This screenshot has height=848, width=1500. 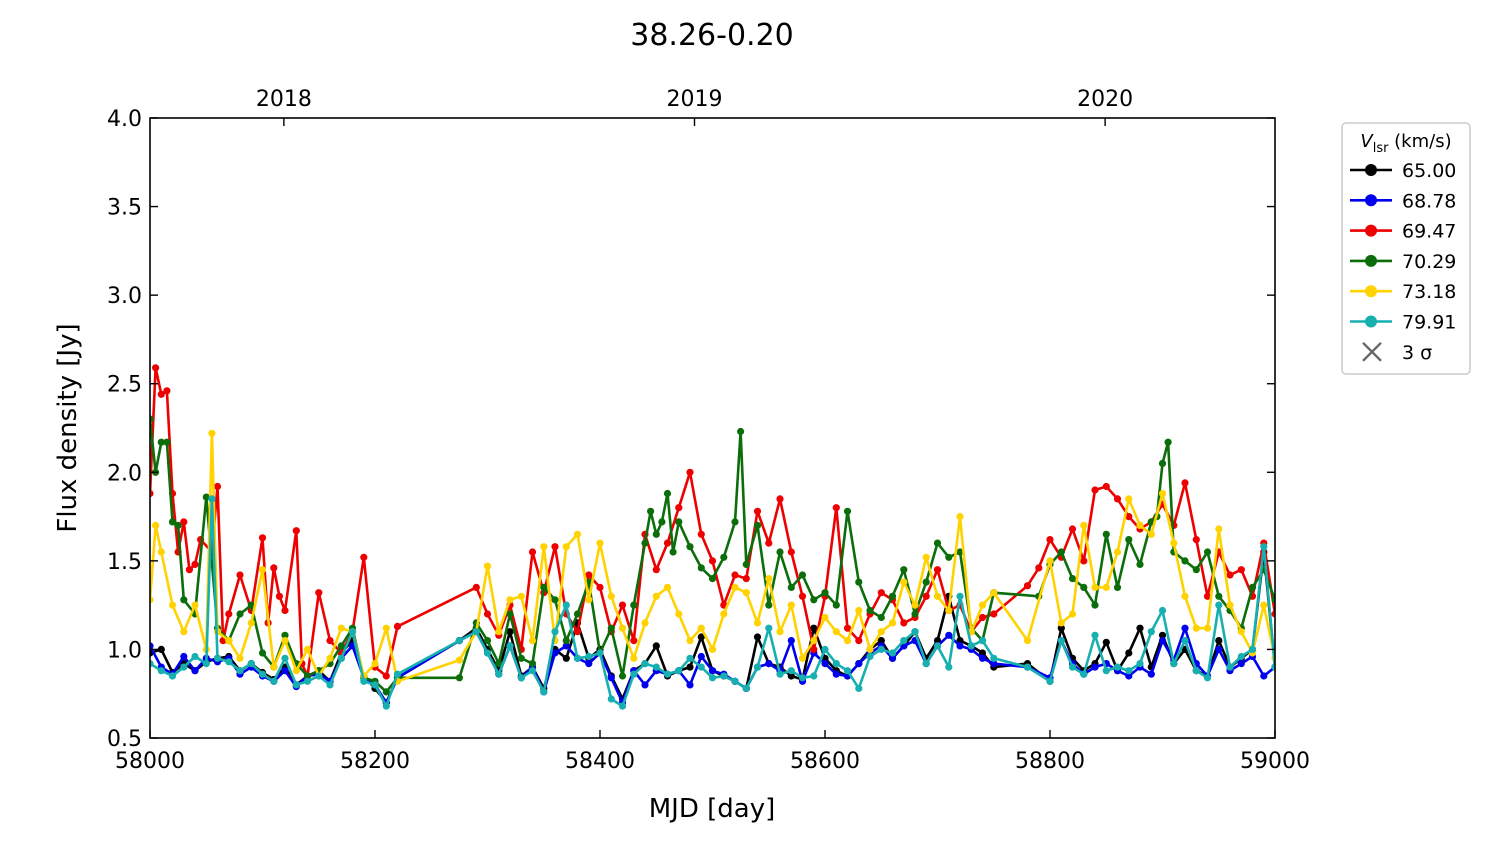 What do you see at coordinates (284, 99) in the screenshot?
I see `top-tick-label-0: 2018` at bounding box center [284, 99].